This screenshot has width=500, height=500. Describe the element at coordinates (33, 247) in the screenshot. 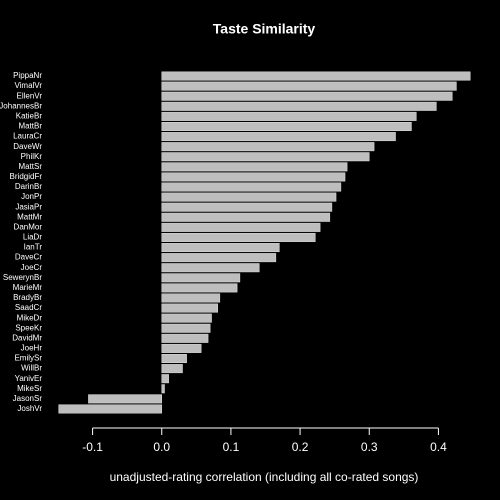

I see `y-tick-label: IanTr` at that location.